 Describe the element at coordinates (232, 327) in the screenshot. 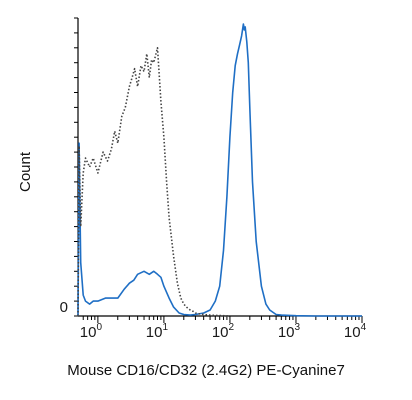

I see `x-tick-exponent: 2` at that location.